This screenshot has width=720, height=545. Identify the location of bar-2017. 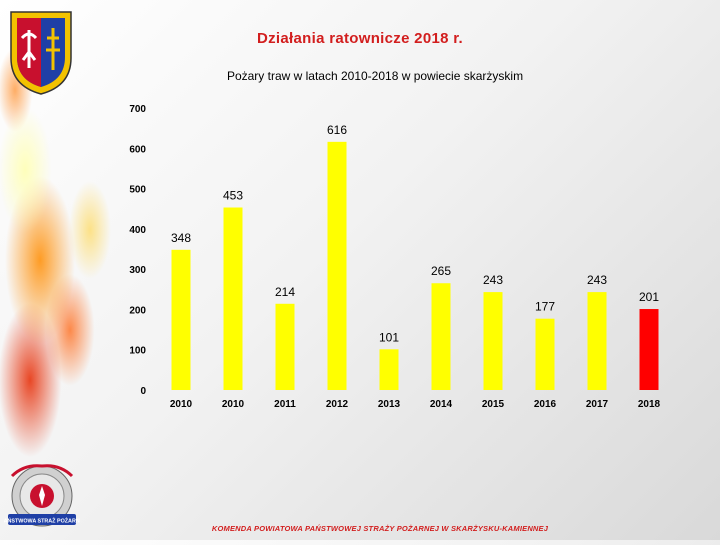
(597, 341).